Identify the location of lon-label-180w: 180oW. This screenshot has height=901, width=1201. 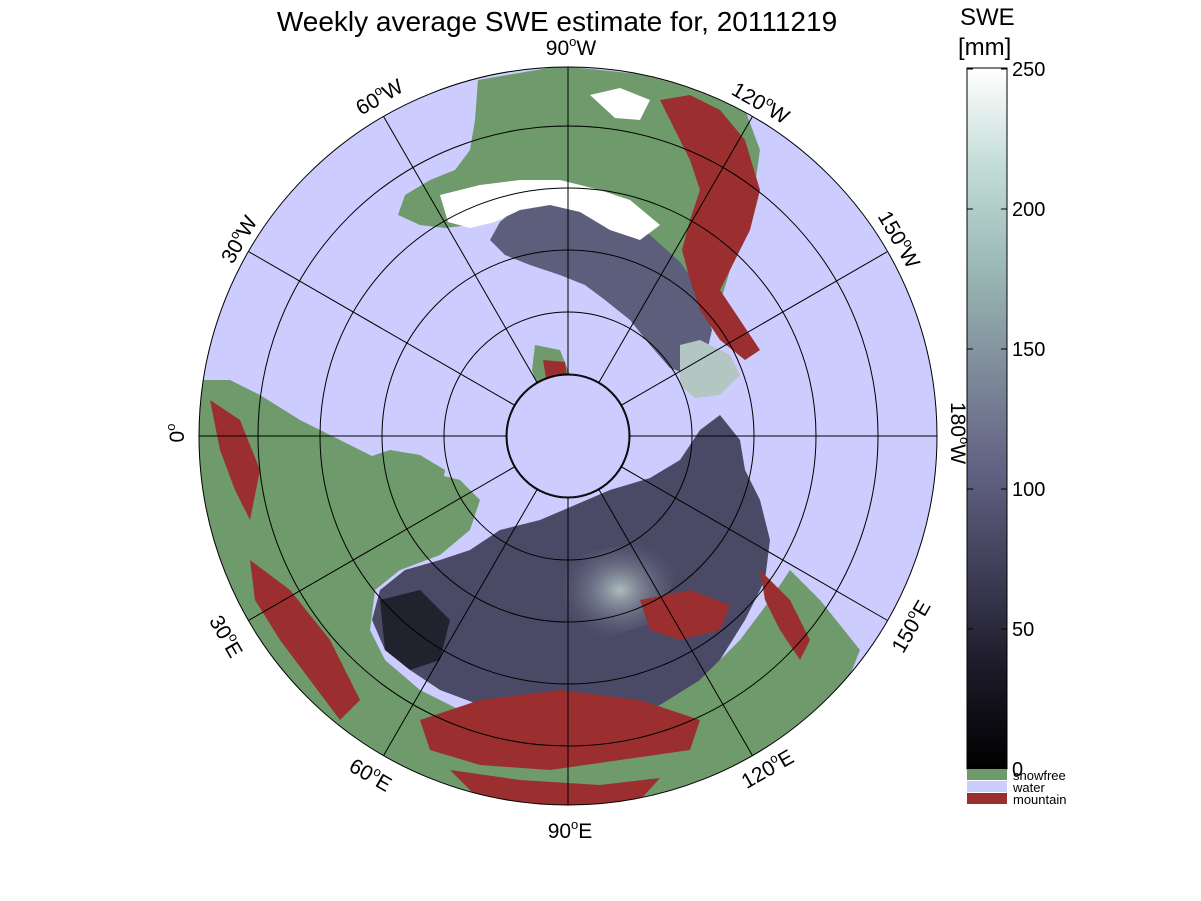
(959, 433).